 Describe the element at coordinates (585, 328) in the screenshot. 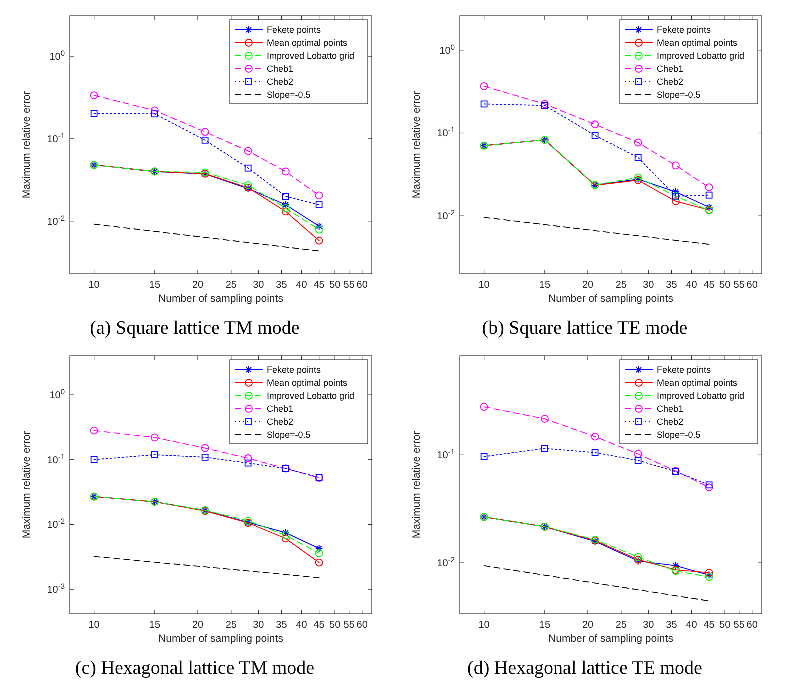

I see `text: (b) Square lattice TE mode` at that location.